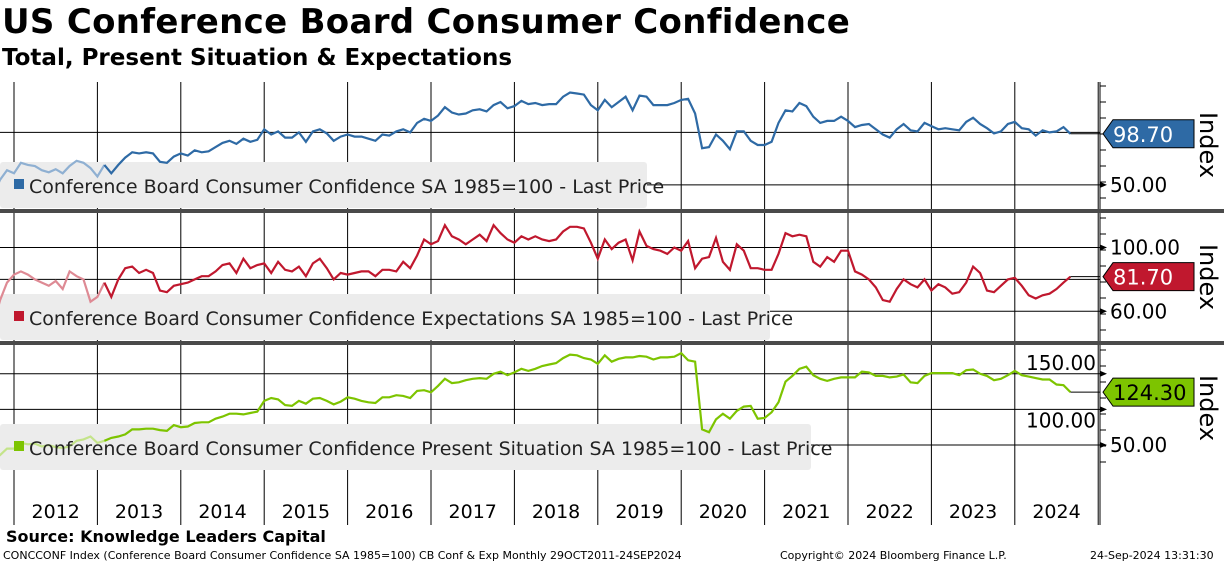 This screenshot has height=566, width=1224. I want to click on chart-title: US Conference Board Consumer Confidence, so click(426, 22).